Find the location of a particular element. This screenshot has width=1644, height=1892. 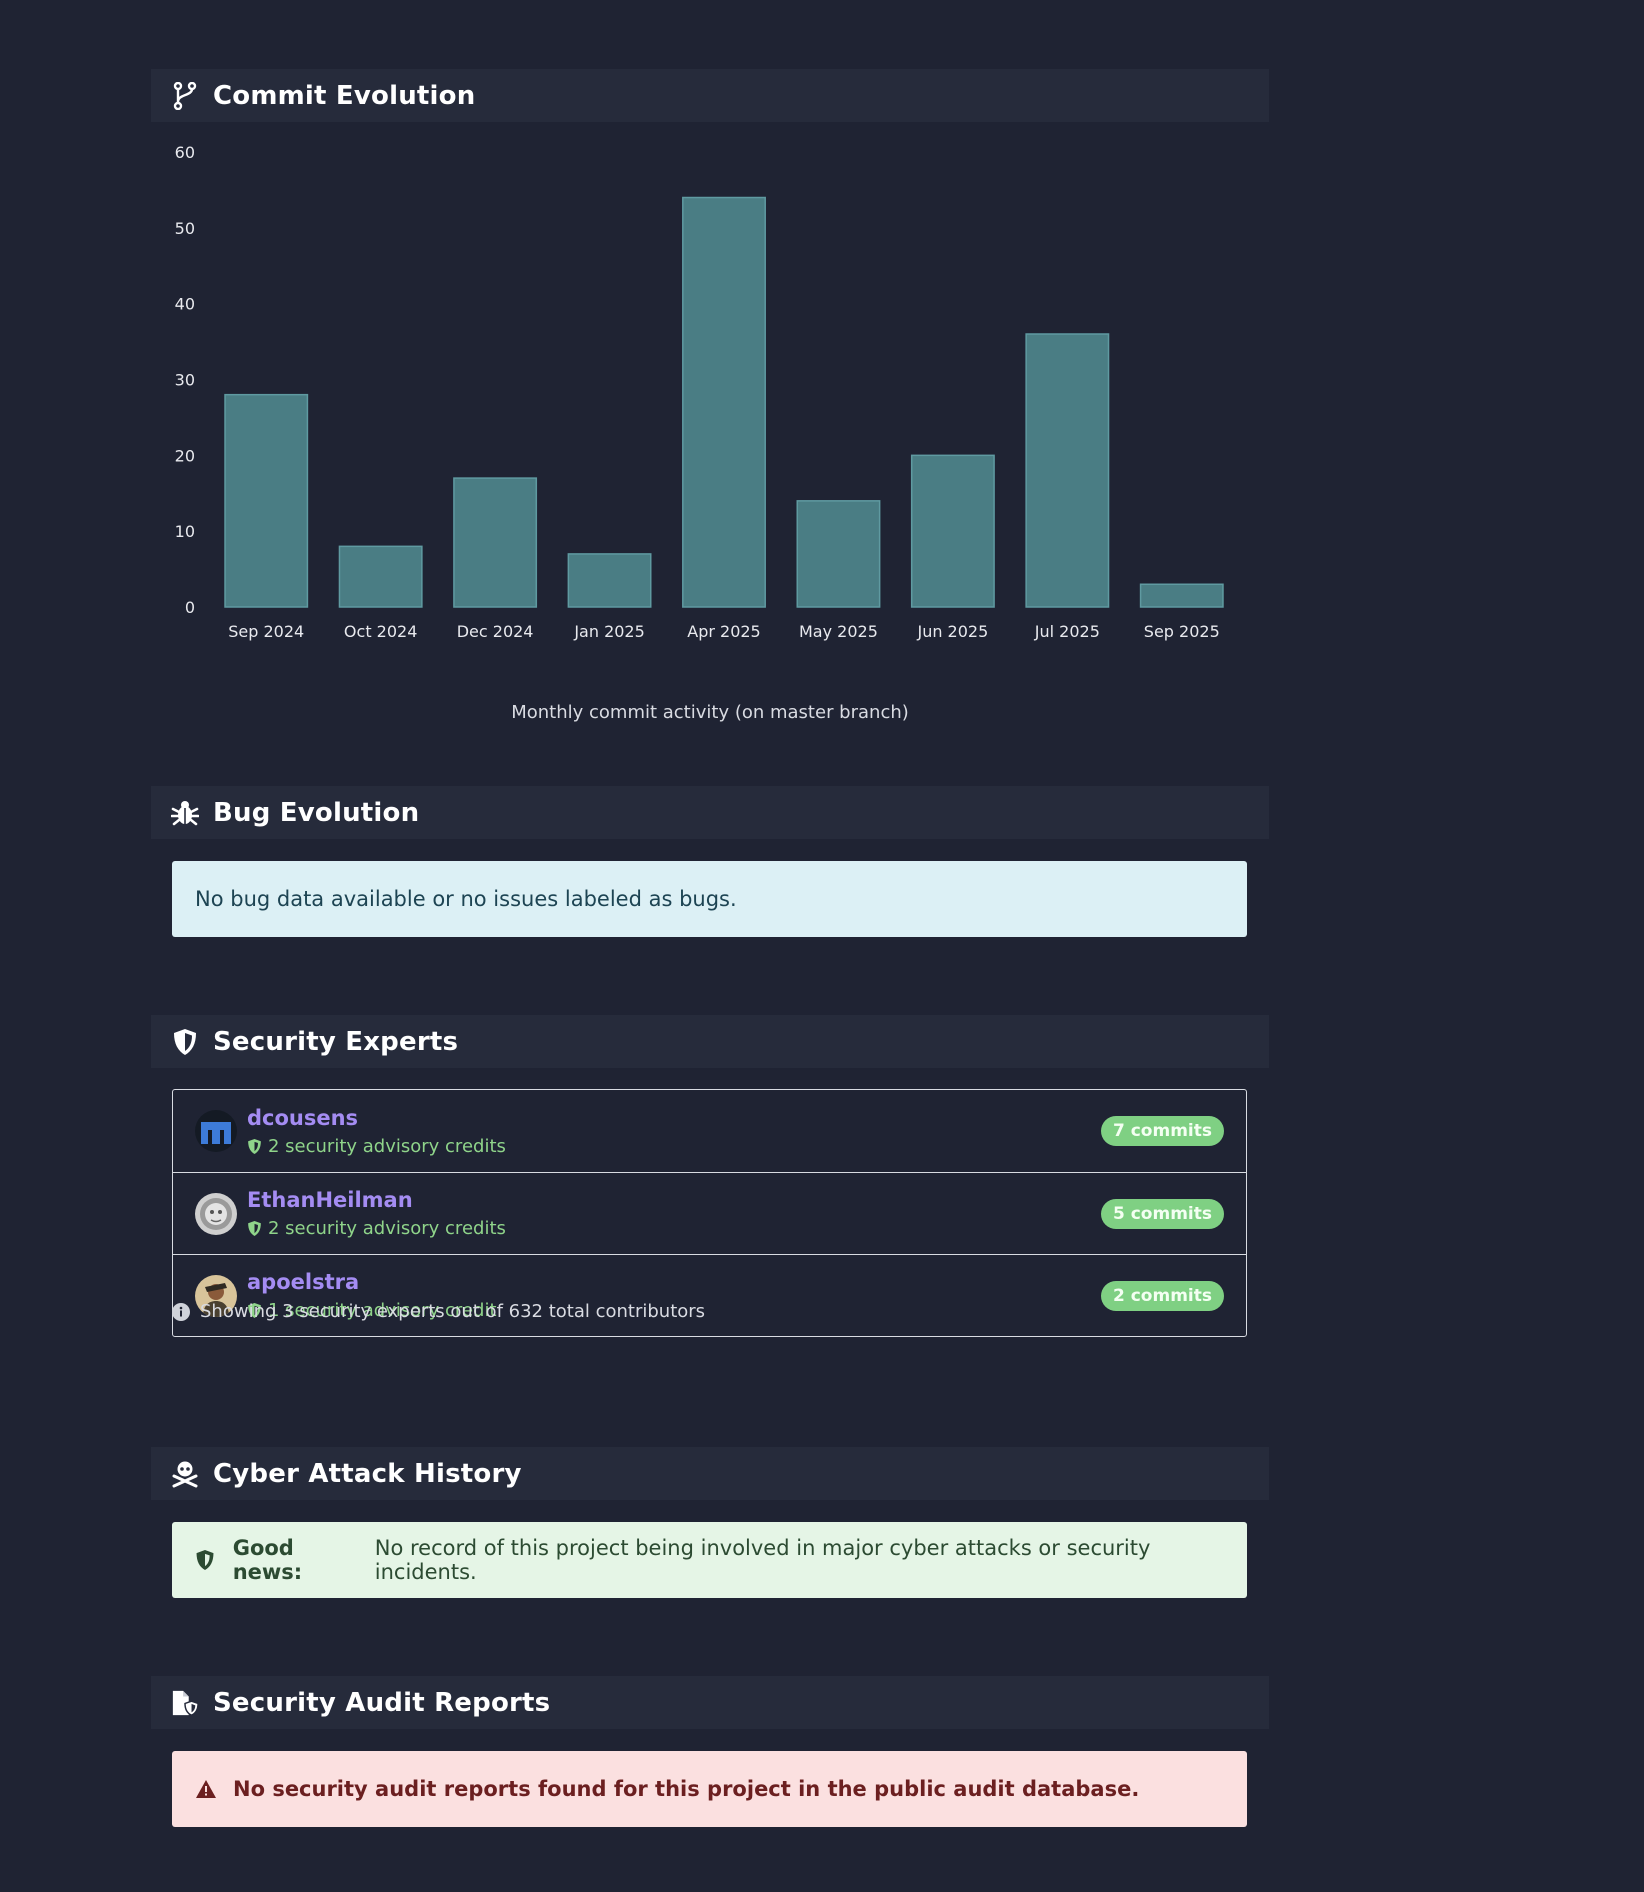

security-experts-title: Security Experts is located at coordinates (336, 1041).